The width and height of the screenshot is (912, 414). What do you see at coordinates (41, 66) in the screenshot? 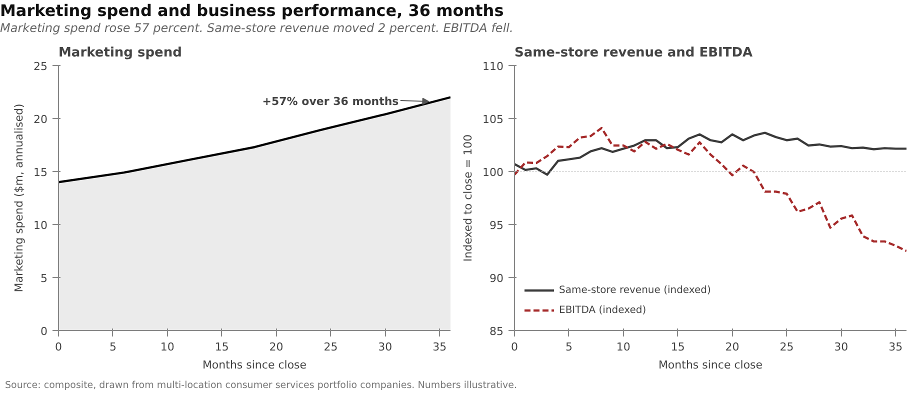
I see `y-tick-label: 25` at bounding box center [41, 66].